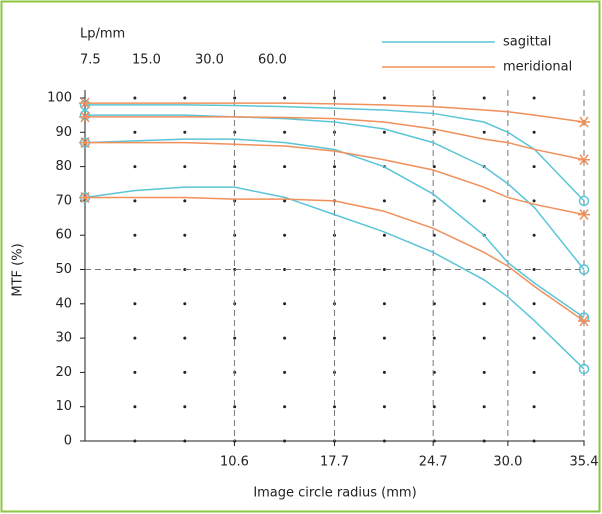 The image size is (602, 514). What do you see at coordinates (433, 462) in the screenshot?
I see `x-tick-label: 24.7` at bounding box center [433, 462].